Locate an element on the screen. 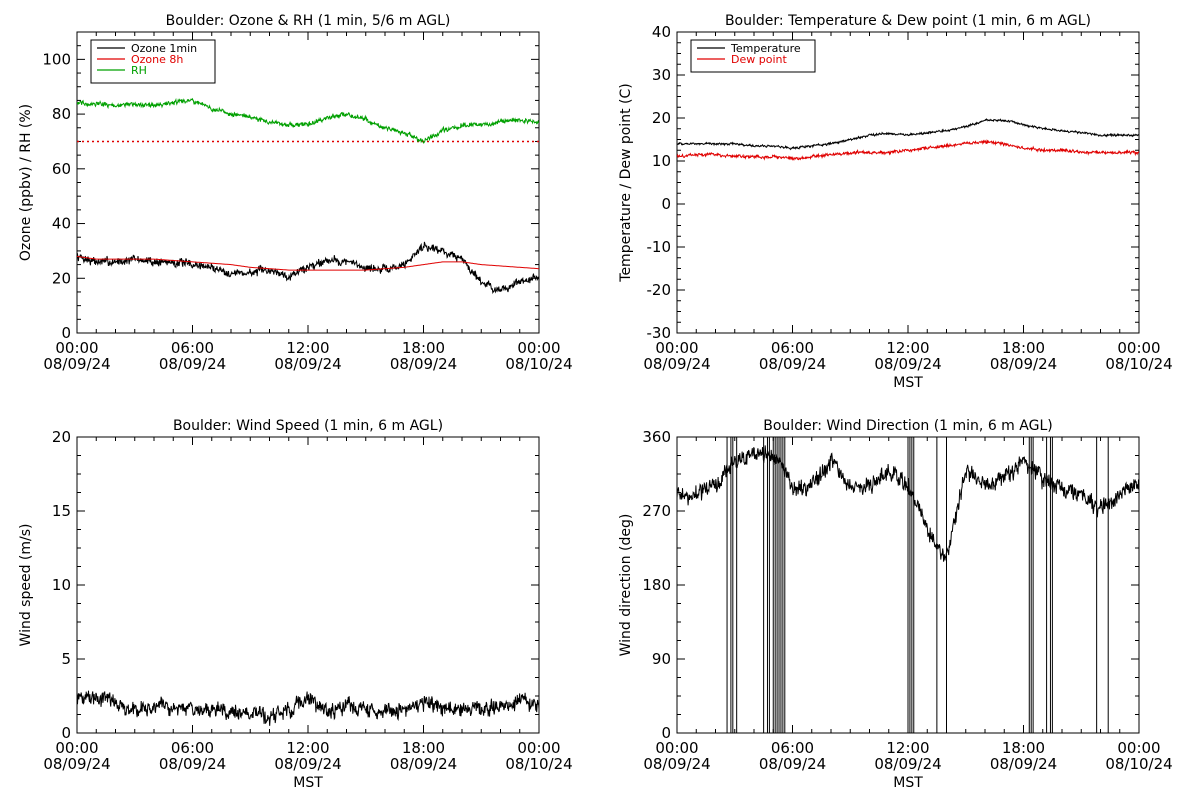 The image size is (1200, 800). series-line-ozone-1min is located at coordinates (308, 268).